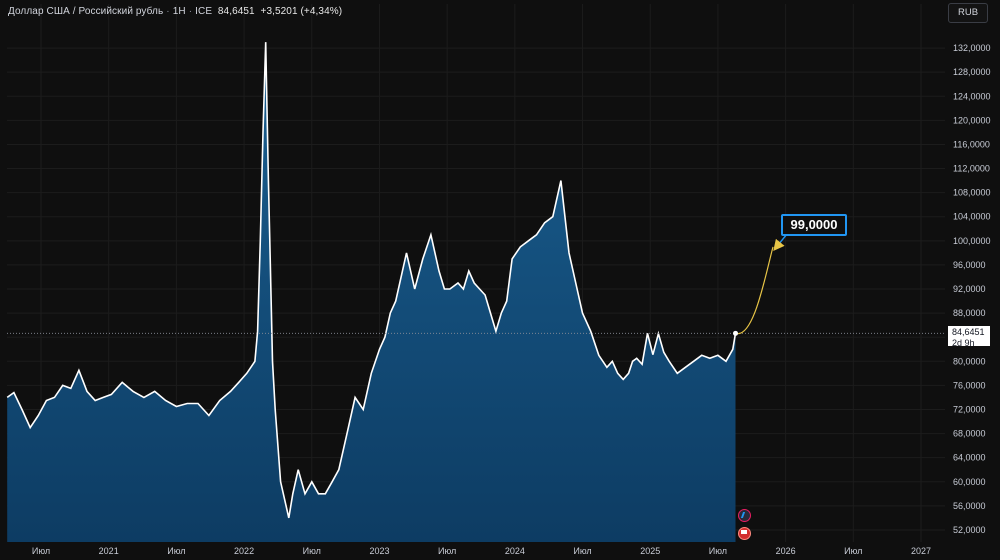  I want to click on price-change: +3,5201 (+4,34%), so click(301, 11).